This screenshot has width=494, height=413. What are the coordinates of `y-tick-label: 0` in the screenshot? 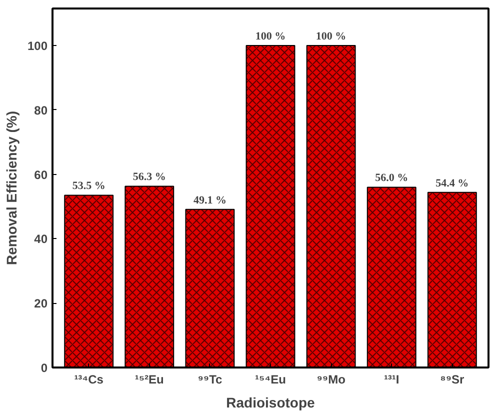 It's located at (44, 368).